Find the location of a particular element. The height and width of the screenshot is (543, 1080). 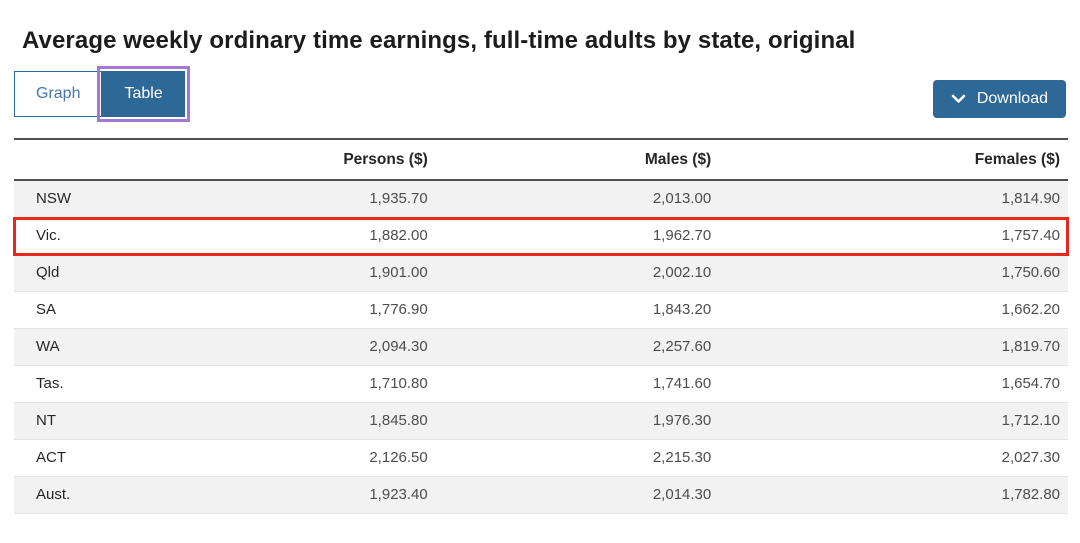

persons-cell: 2,094.30 is located at coordinates (263, 347).